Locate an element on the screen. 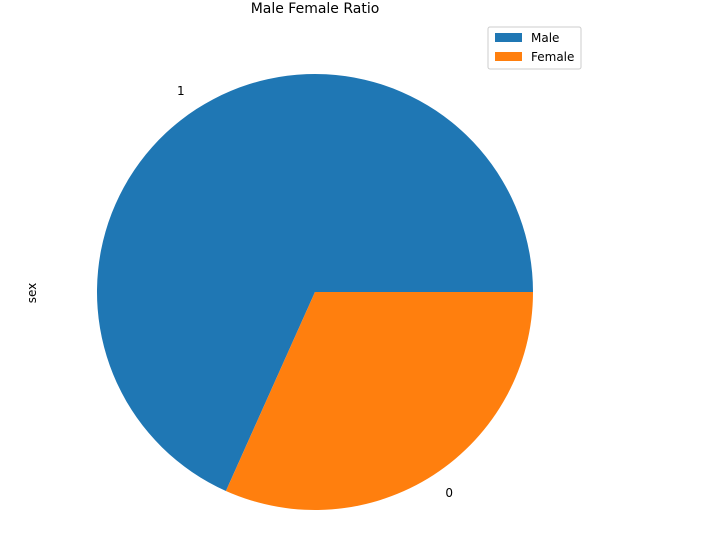 The image size is (707, 542). slice-label-male: 1 is located at coordinates (181, 91).